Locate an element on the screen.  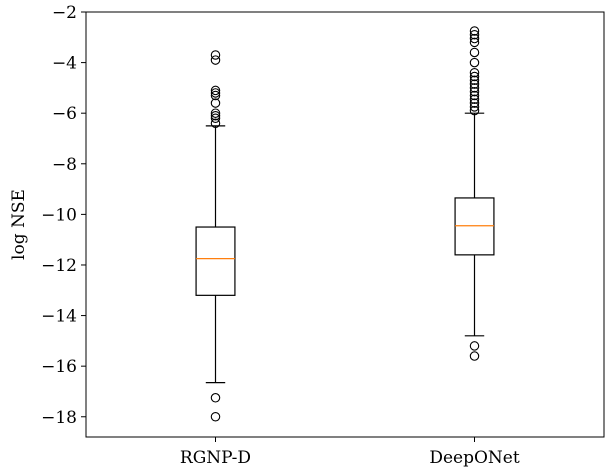
y-tick-label: −16 is located at coordinates (59, 367).